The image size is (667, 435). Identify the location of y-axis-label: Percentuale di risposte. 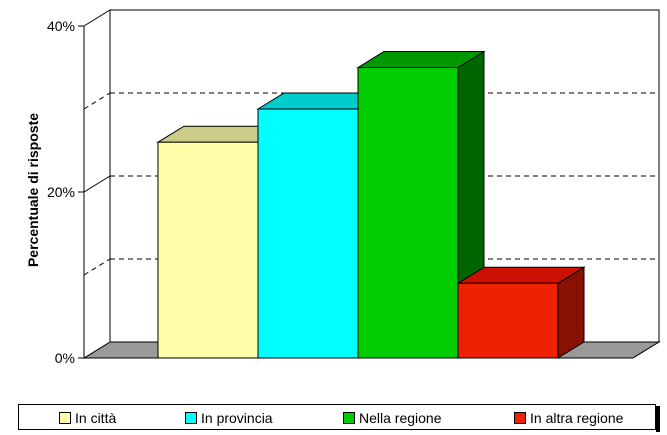
(33, 190).